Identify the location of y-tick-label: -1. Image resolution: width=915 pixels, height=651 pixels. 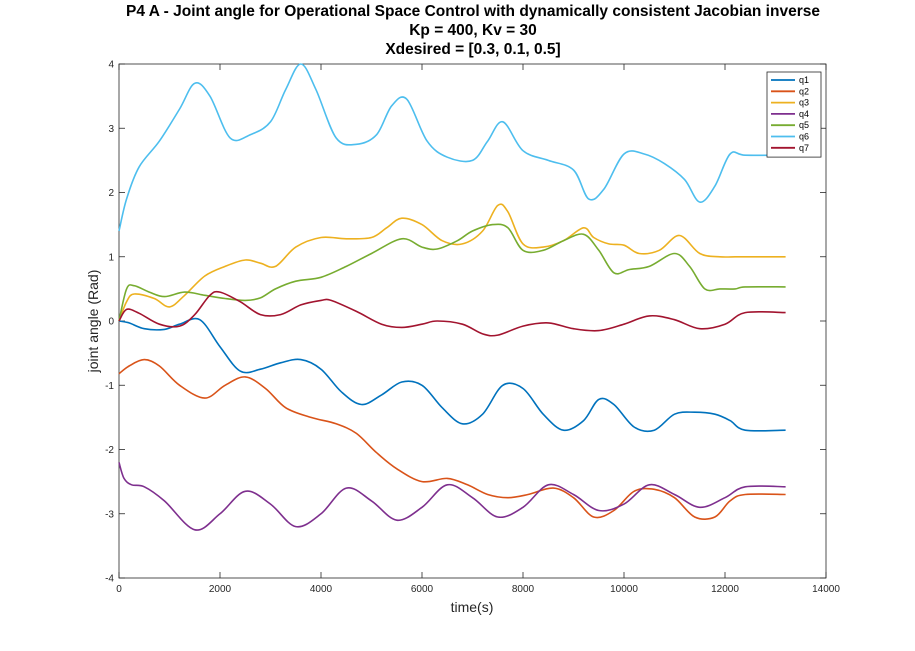
(109, 386).